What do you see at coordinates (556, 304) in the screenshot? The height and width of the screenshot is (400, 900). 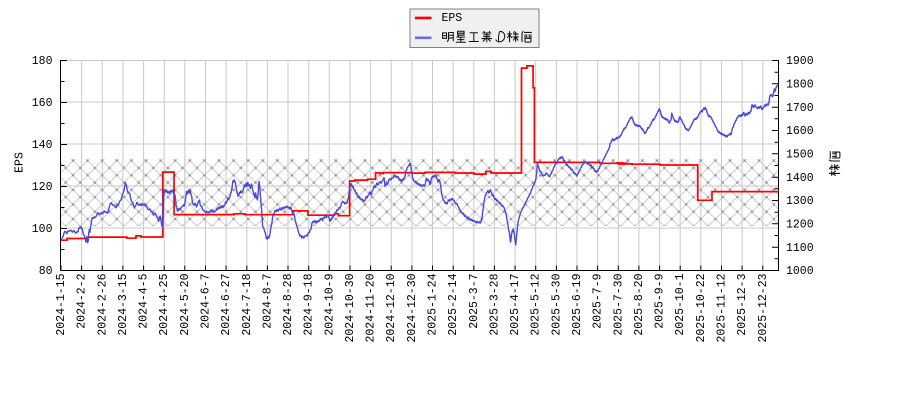 I see `svg-text: 2025-5-30` at bounding box center [556, 304].